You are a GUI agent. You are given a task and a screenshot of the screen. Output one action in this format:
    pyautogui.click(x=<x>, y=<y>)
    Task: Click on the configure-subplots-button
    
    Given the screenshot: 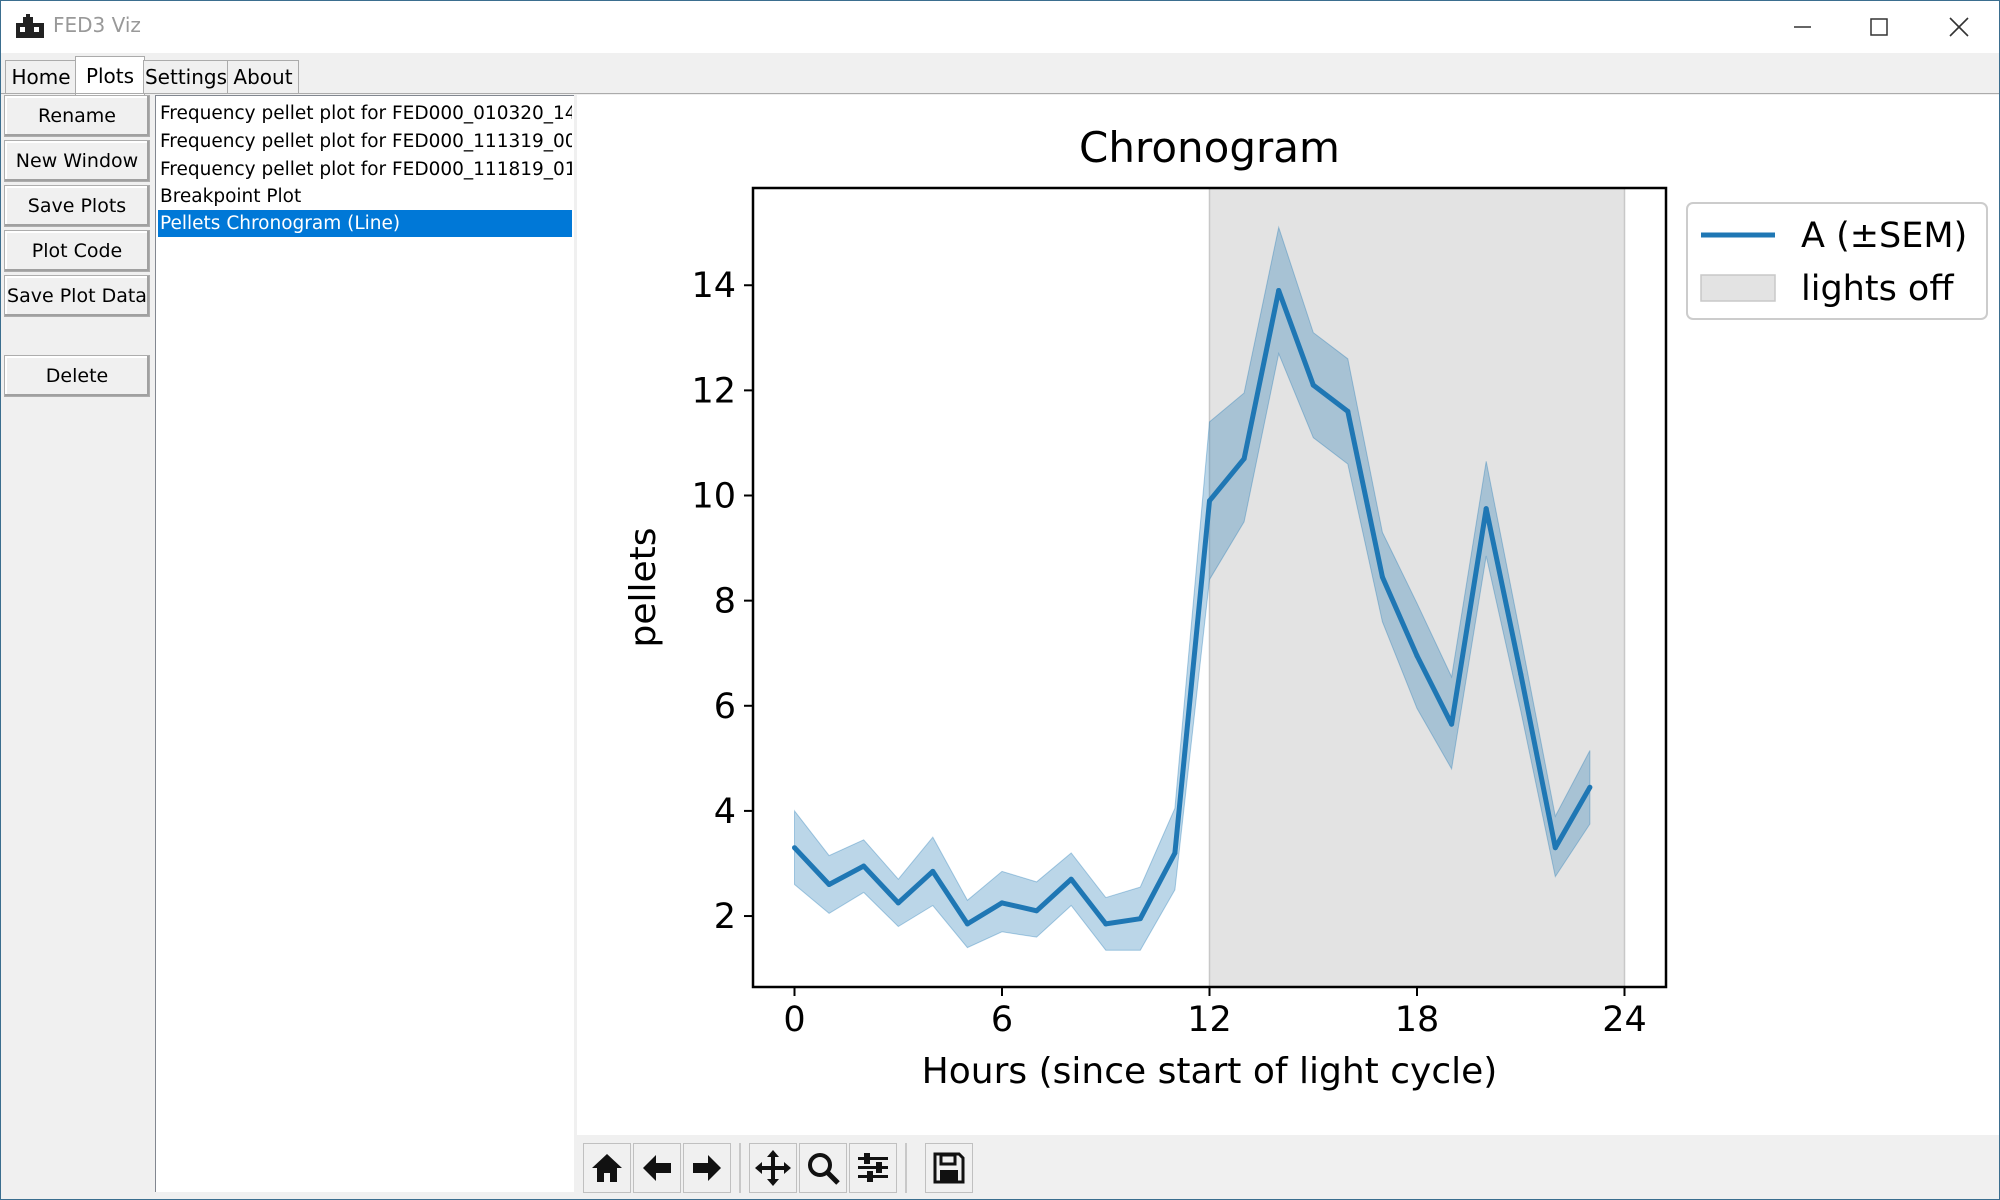 What is the action you would take?
    pyautogui.click(x=873, y=1168)
    